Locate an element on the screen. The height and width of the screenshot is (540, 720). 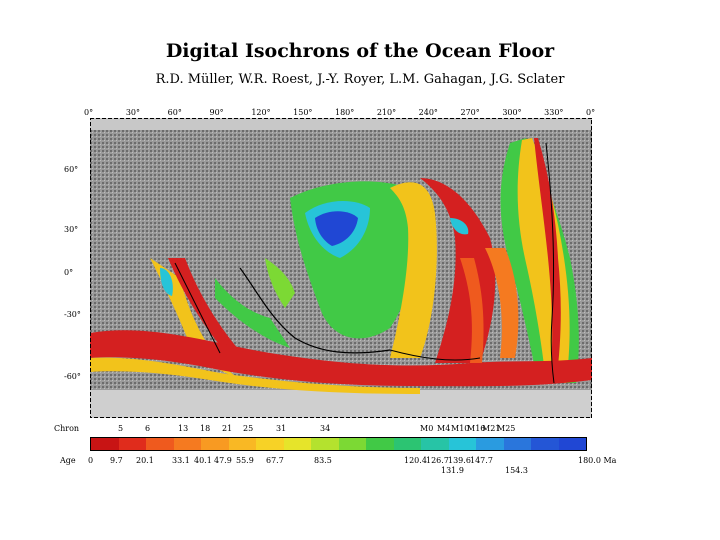
east-pacific-ridge is located at coordinates (472, 310).